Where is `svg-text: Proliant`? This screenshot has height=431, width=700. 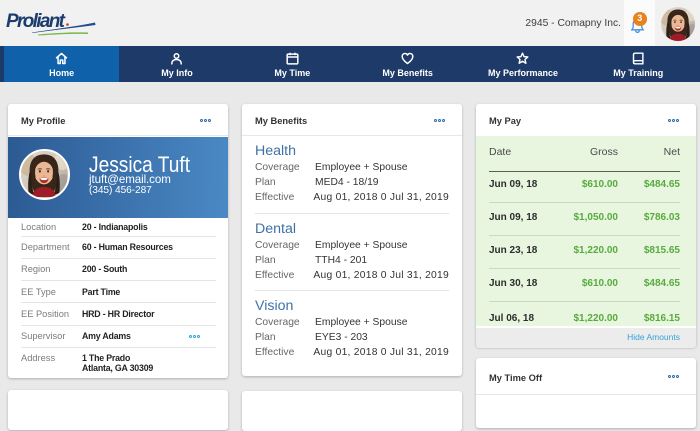 svg-text: Proliant is located at coordinates (36, 21).